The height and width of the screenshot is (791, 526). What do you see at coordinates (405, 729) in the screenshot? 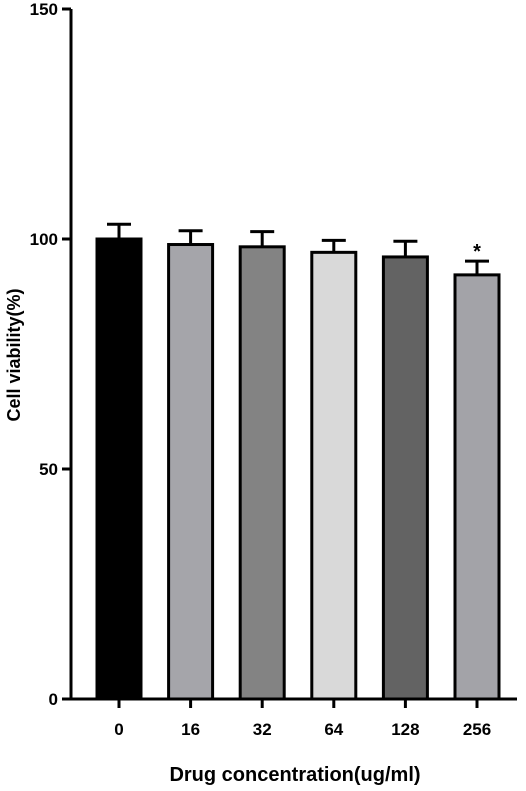
I see `x-tick-label: 128` at bounding box center [405, 729].